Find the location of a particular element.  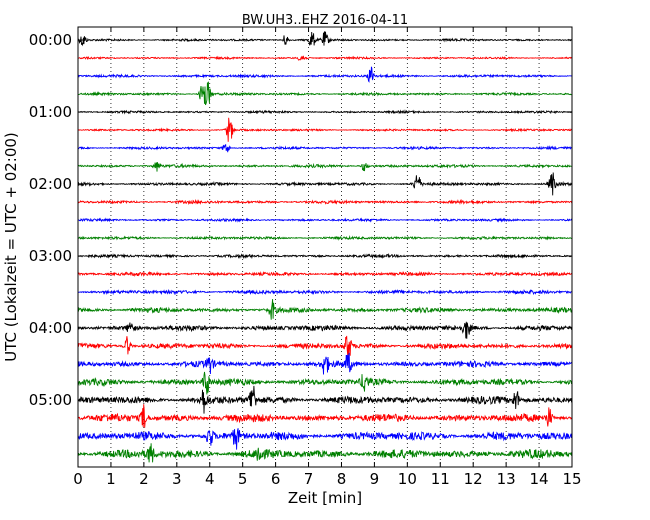

y-tick-label: 05:00 is located at coordinates (50, 400).